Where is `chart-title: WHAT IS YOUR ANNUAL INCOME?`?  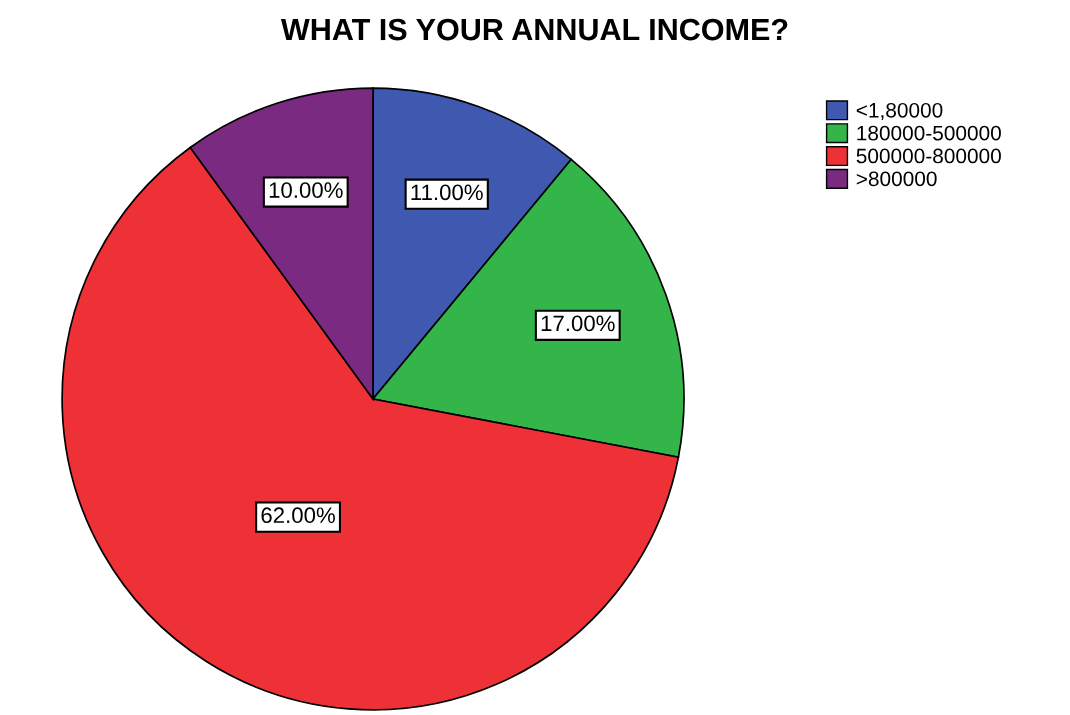
chart-title: WHAT IS YOUR ANNUAL INCOME? is located at coordinates (534, 29).